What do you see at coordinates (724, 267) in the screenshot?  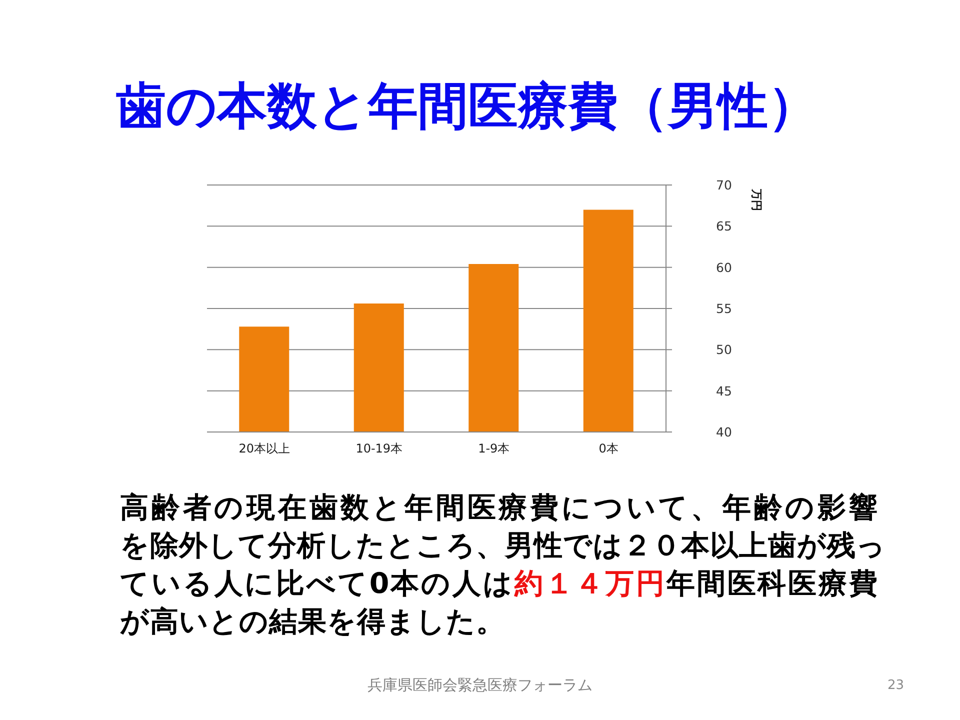 I see `y-tick-label: 60` at bounding box center [724, 267].